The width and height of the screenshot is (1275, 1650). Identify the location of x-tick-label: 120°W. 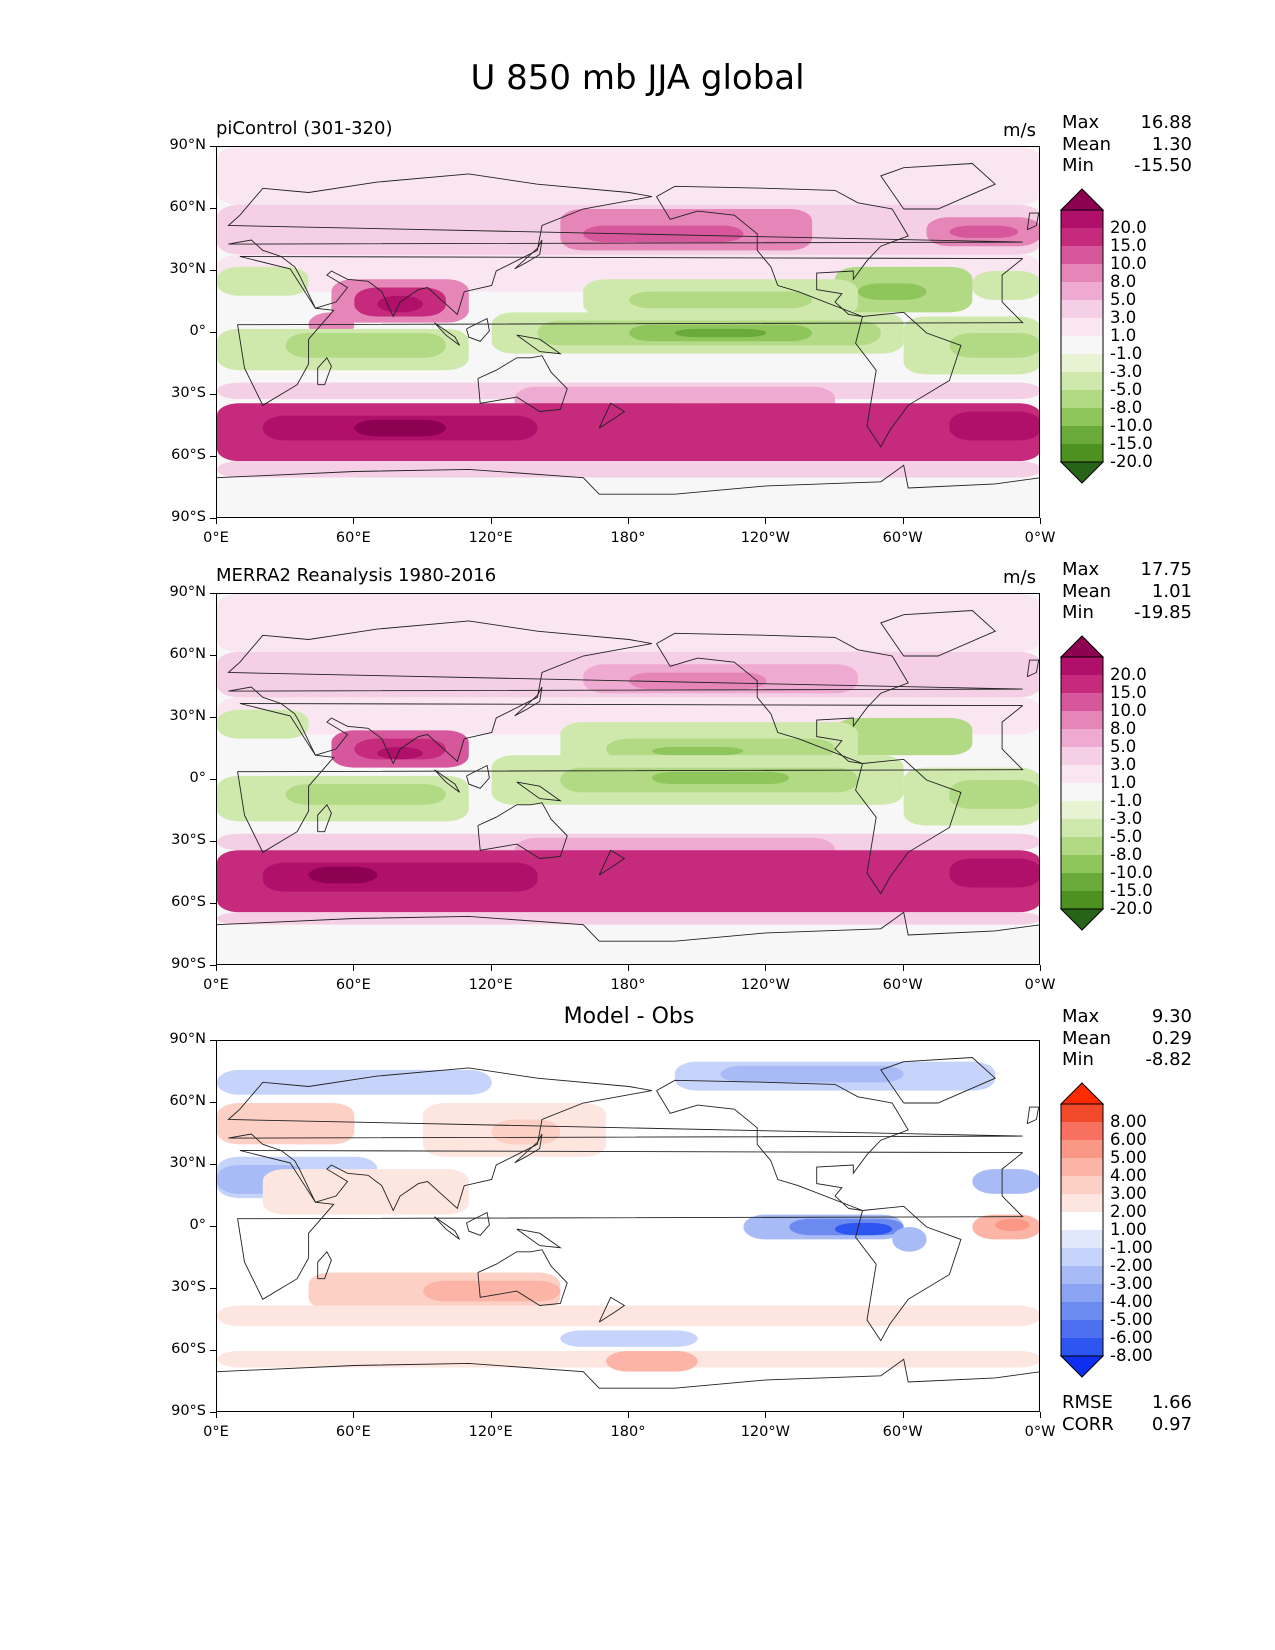
(765, 538).